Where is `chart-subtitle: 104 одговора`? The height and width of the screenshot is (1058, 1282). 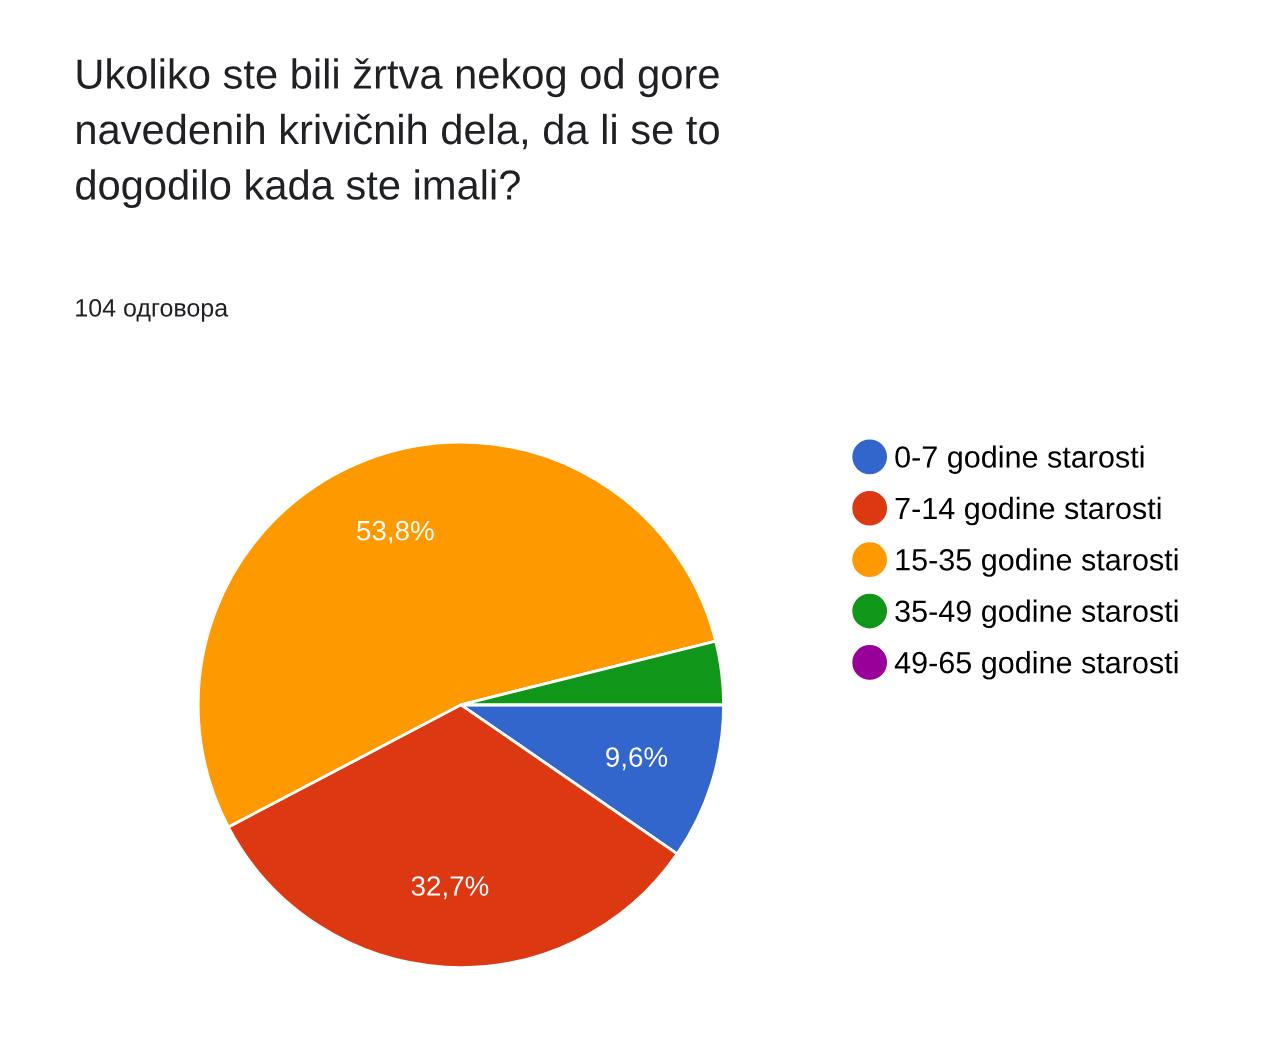 chart-subtitle: 104 одговора is located at coordinates (152, 310).